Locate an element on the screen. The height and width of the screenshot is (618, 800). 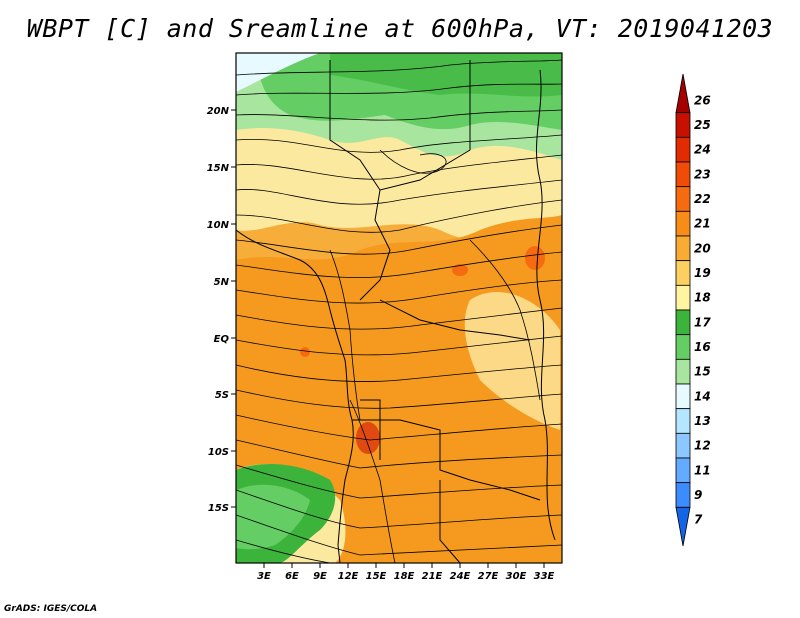
lat-label-5n: 5N is located at coordinates (222, 282).